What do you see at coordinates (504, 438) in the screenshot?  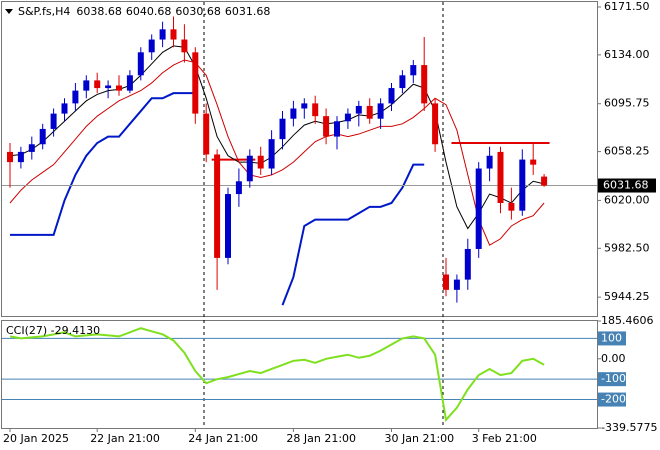 I see `x-tick-label: 3 Feb 21:00` at bounding box center [504, 438].